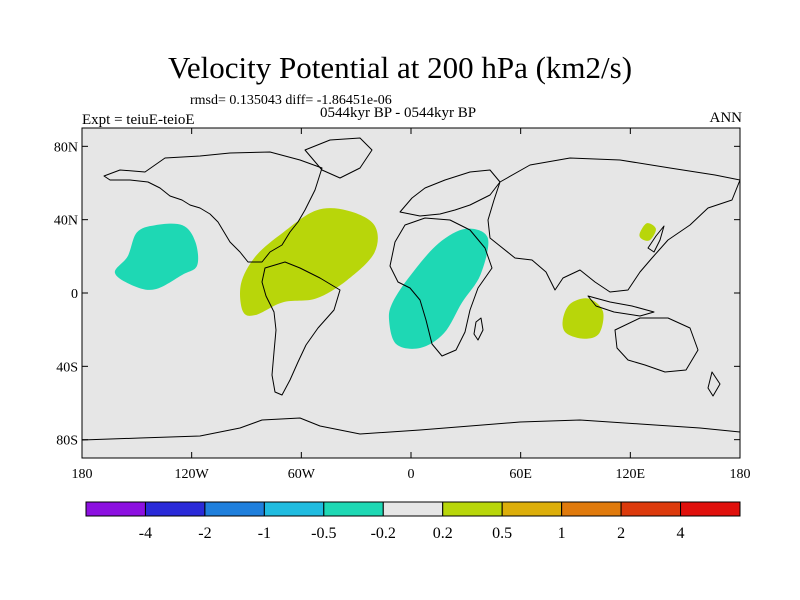  Describe the element at coordinates (323, 533) in the screenshot. I see `colorbar-label: -0.5` at that location.